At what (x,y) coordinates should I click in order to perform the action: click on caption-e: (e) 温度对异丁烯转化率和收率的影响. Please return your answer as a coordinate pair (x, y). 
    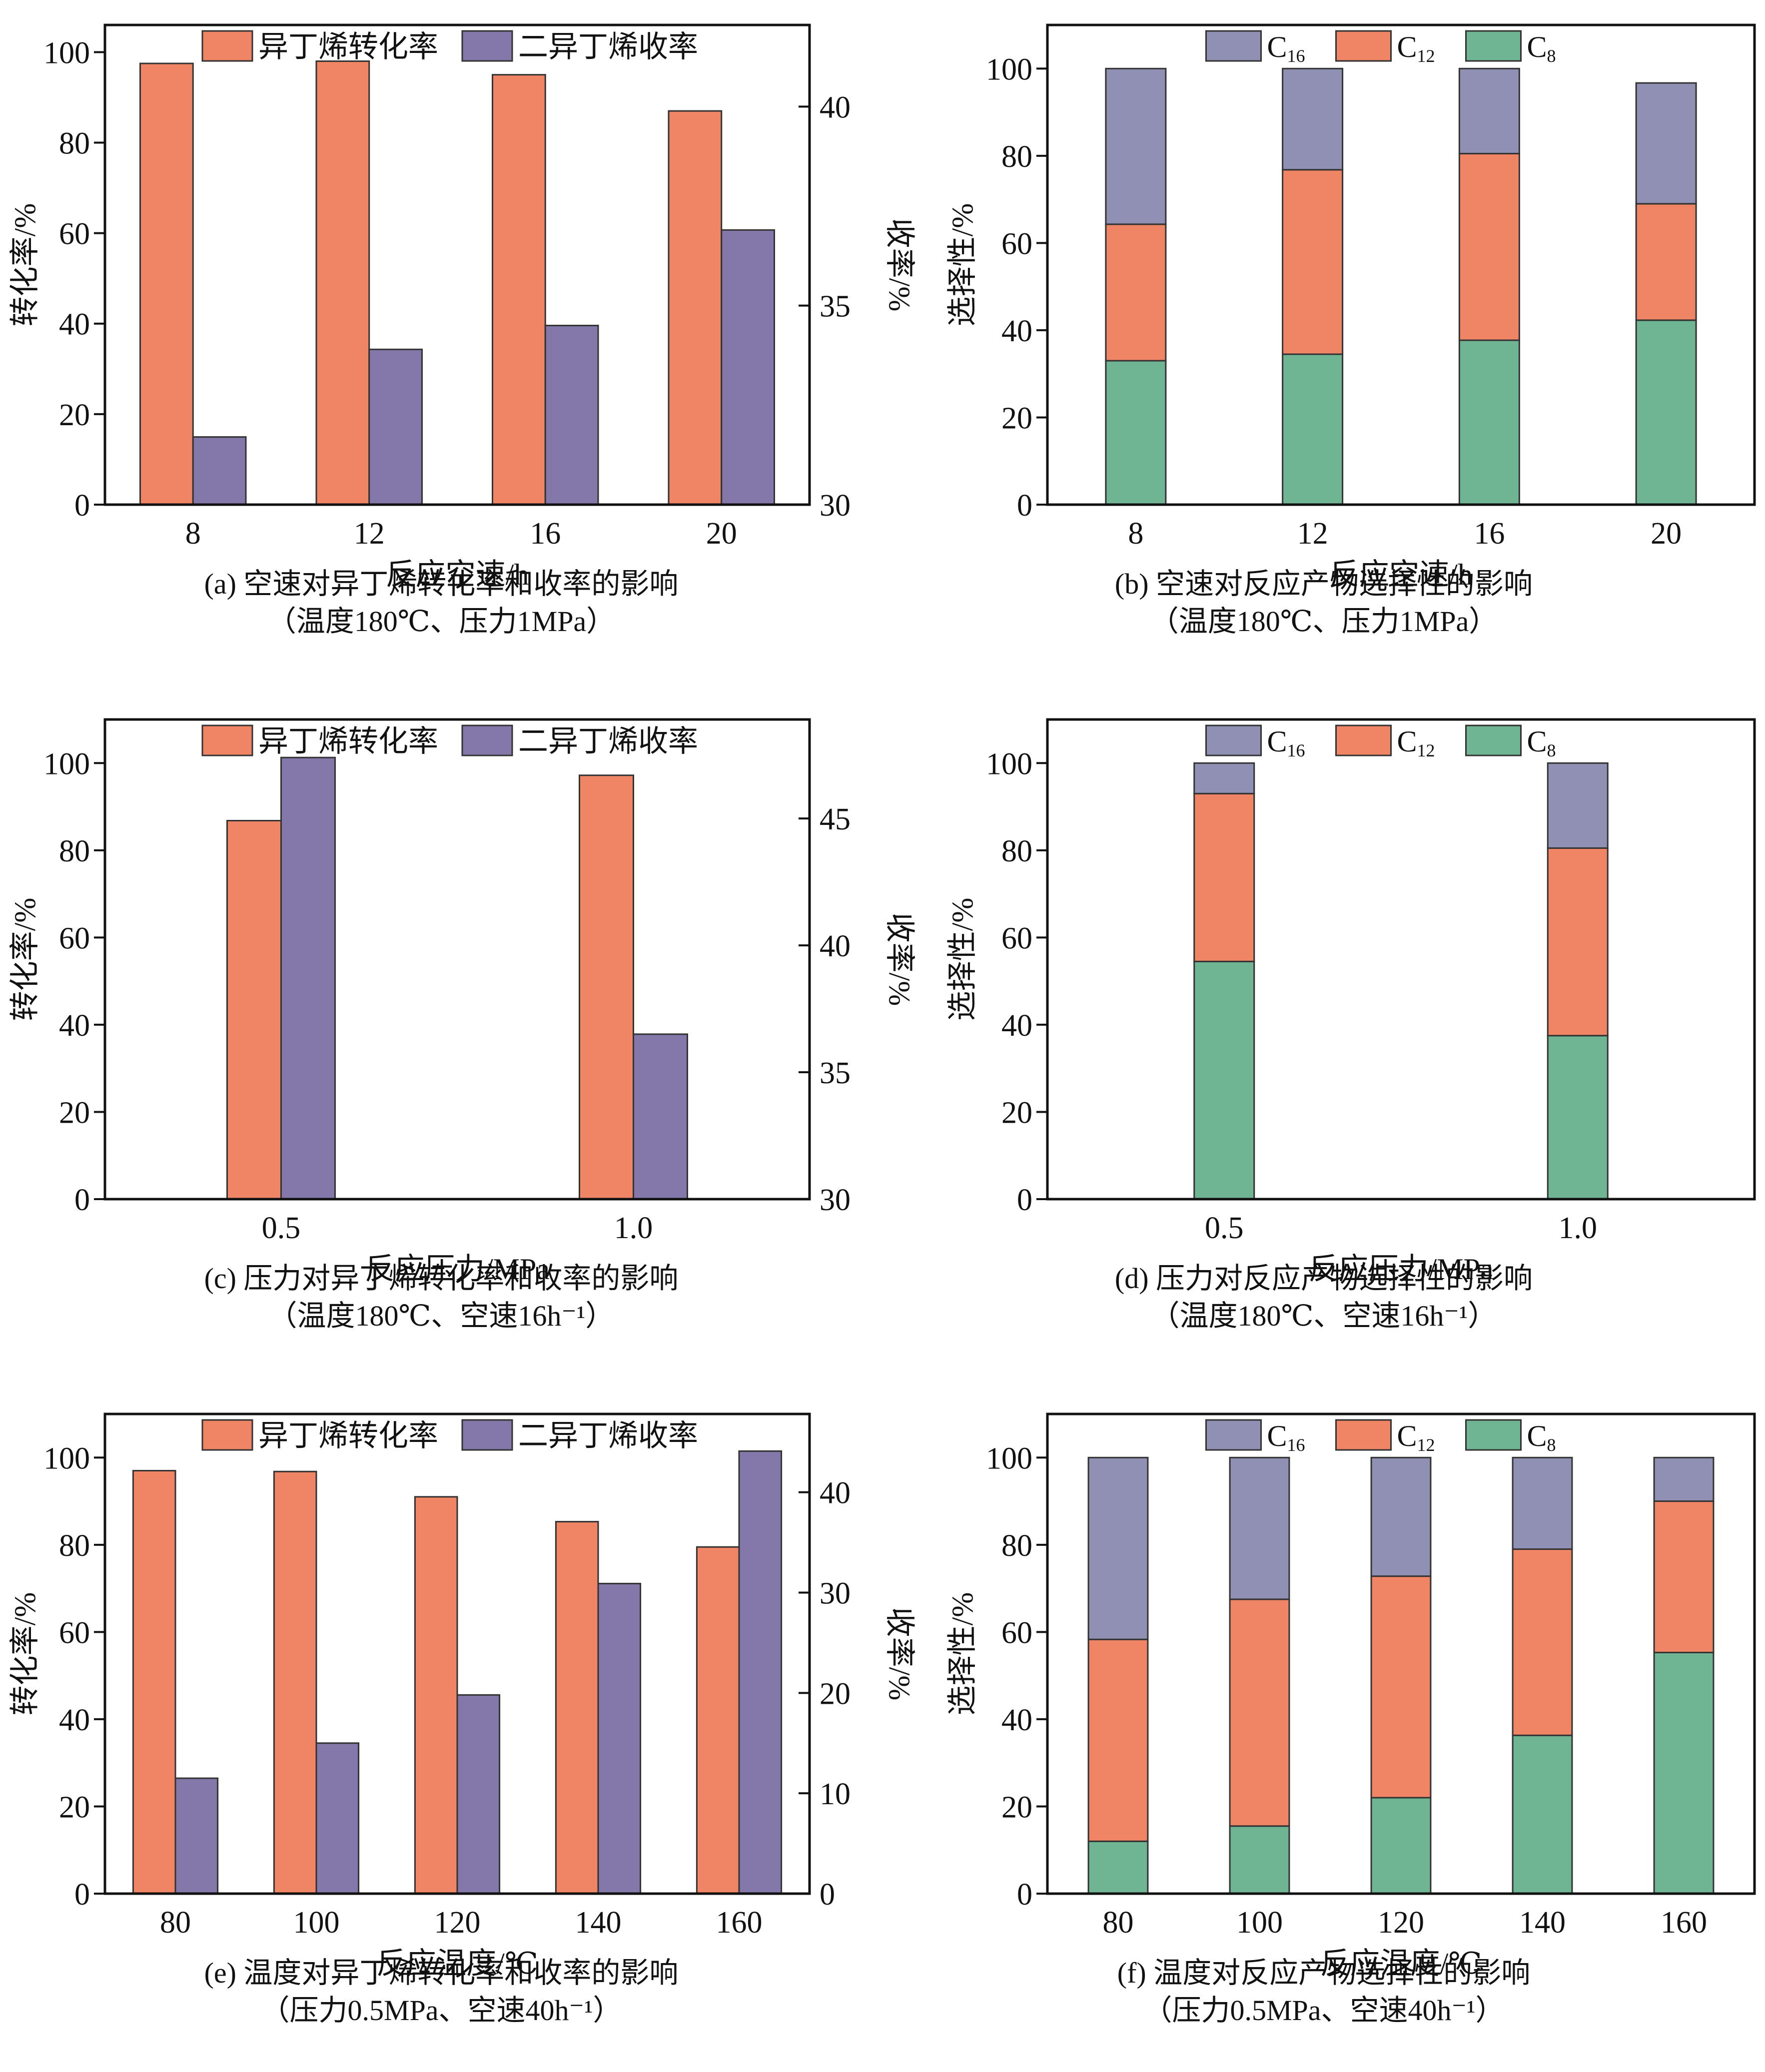
    Looking at the image, I should click on (442, 1973).